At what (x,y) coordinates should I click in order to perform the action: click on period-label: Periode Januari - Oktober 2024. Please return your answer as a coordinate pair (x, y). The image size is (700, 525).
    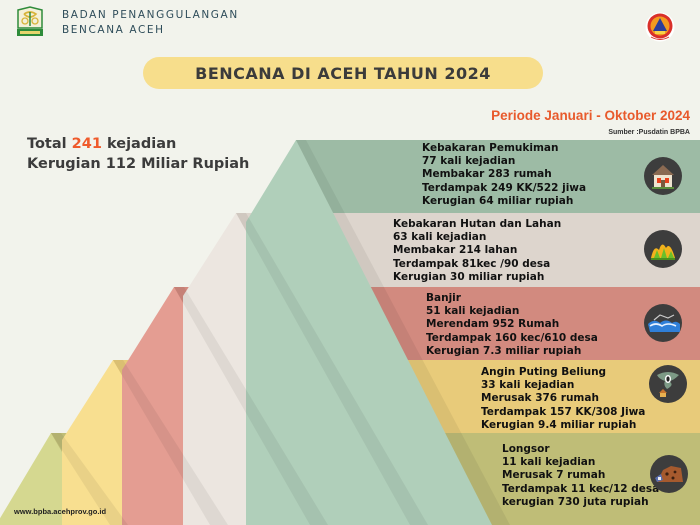
    Looking at the image, I should click on (590, 115).